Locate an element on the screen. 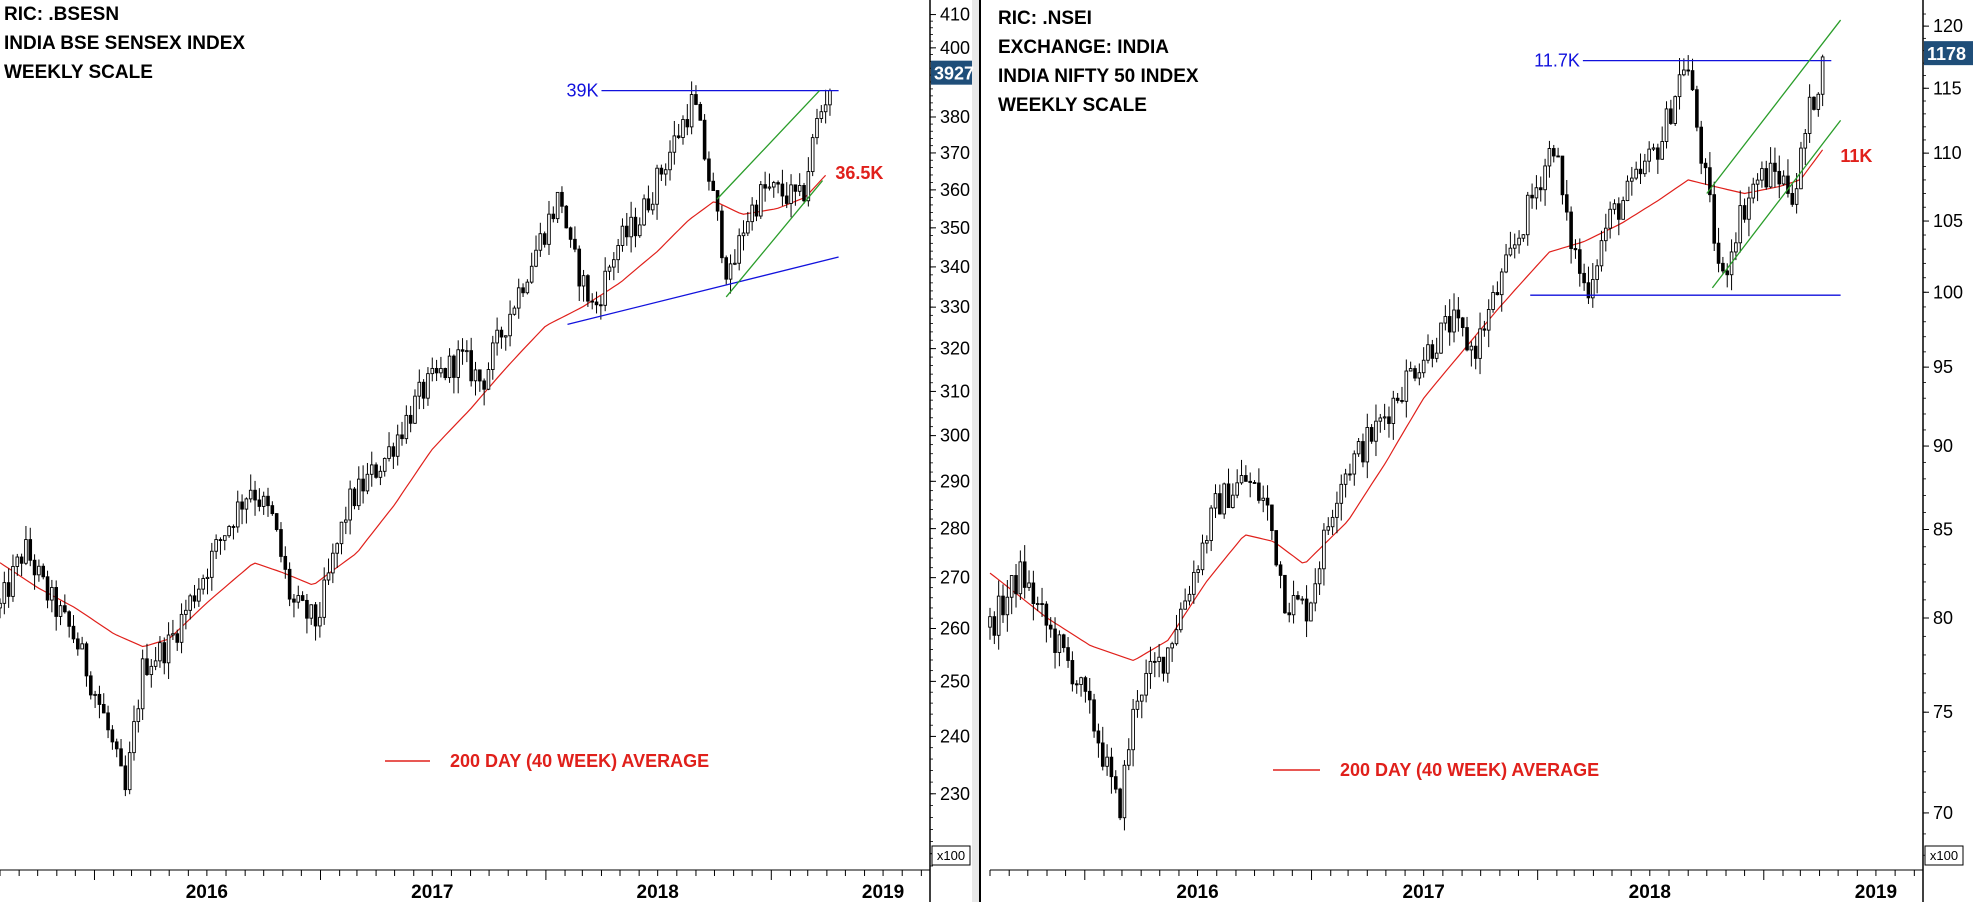  y-tick-label: 270 is located at coordinates (955, 578).